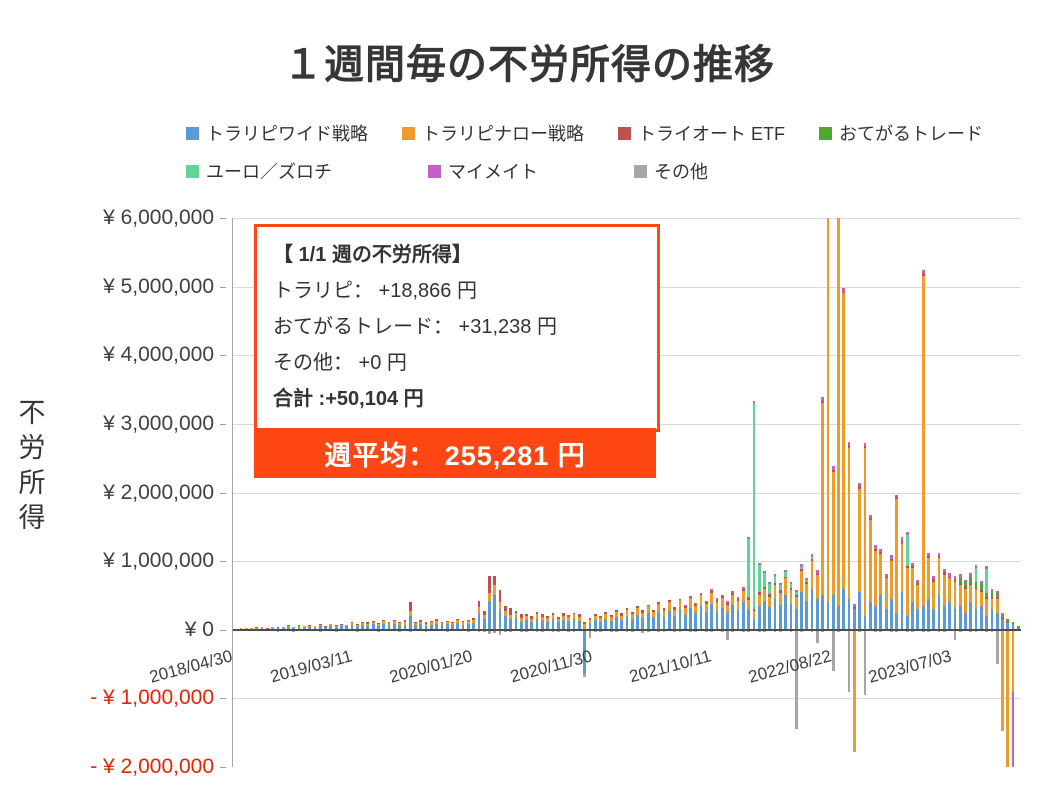 This screenshot has width=1058, height=794. What do you see at coordinates (152, 698) in the screenshot?
I see `y-axis-label: - ¥ 1,000,000` at bounding box center [152, 698].